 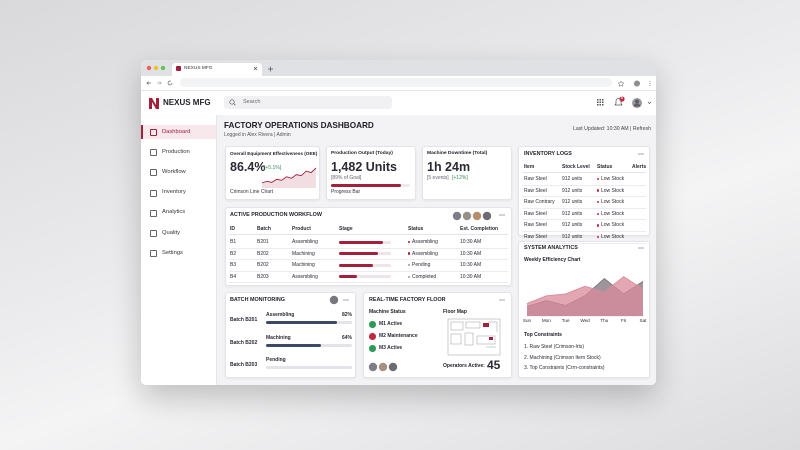 I want to click on nav-item: Inventory, so click(x=174, y=192).